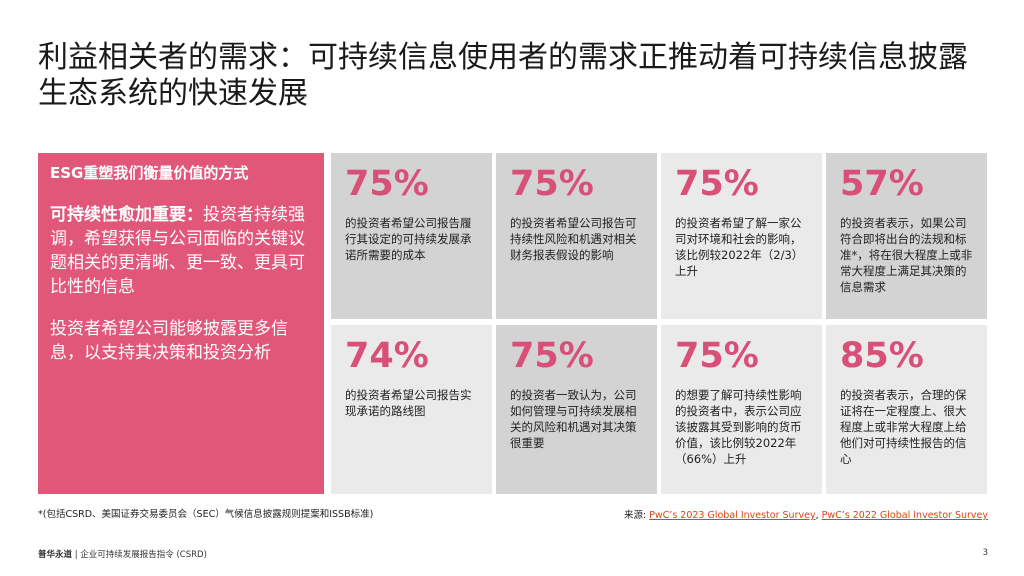  What do you see at coordinates (573, 419) in the screenshot?
I see `stat-description: 的投资者一致认为，公司如何管理与可持续发展相关的风险和机遇对其决策很重要` at bounding box center [573, 419].